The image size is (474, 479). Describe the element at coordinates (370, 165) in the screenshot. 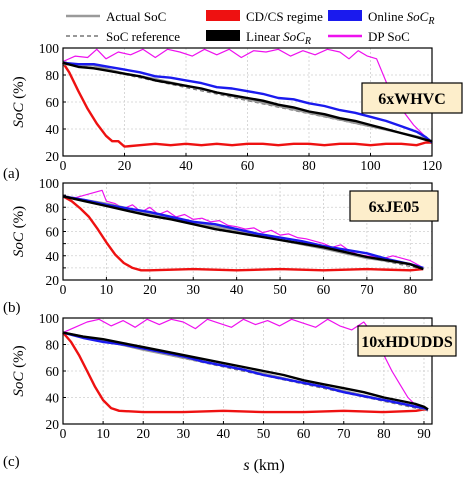

I see `x-tick-label: 100` at that location.